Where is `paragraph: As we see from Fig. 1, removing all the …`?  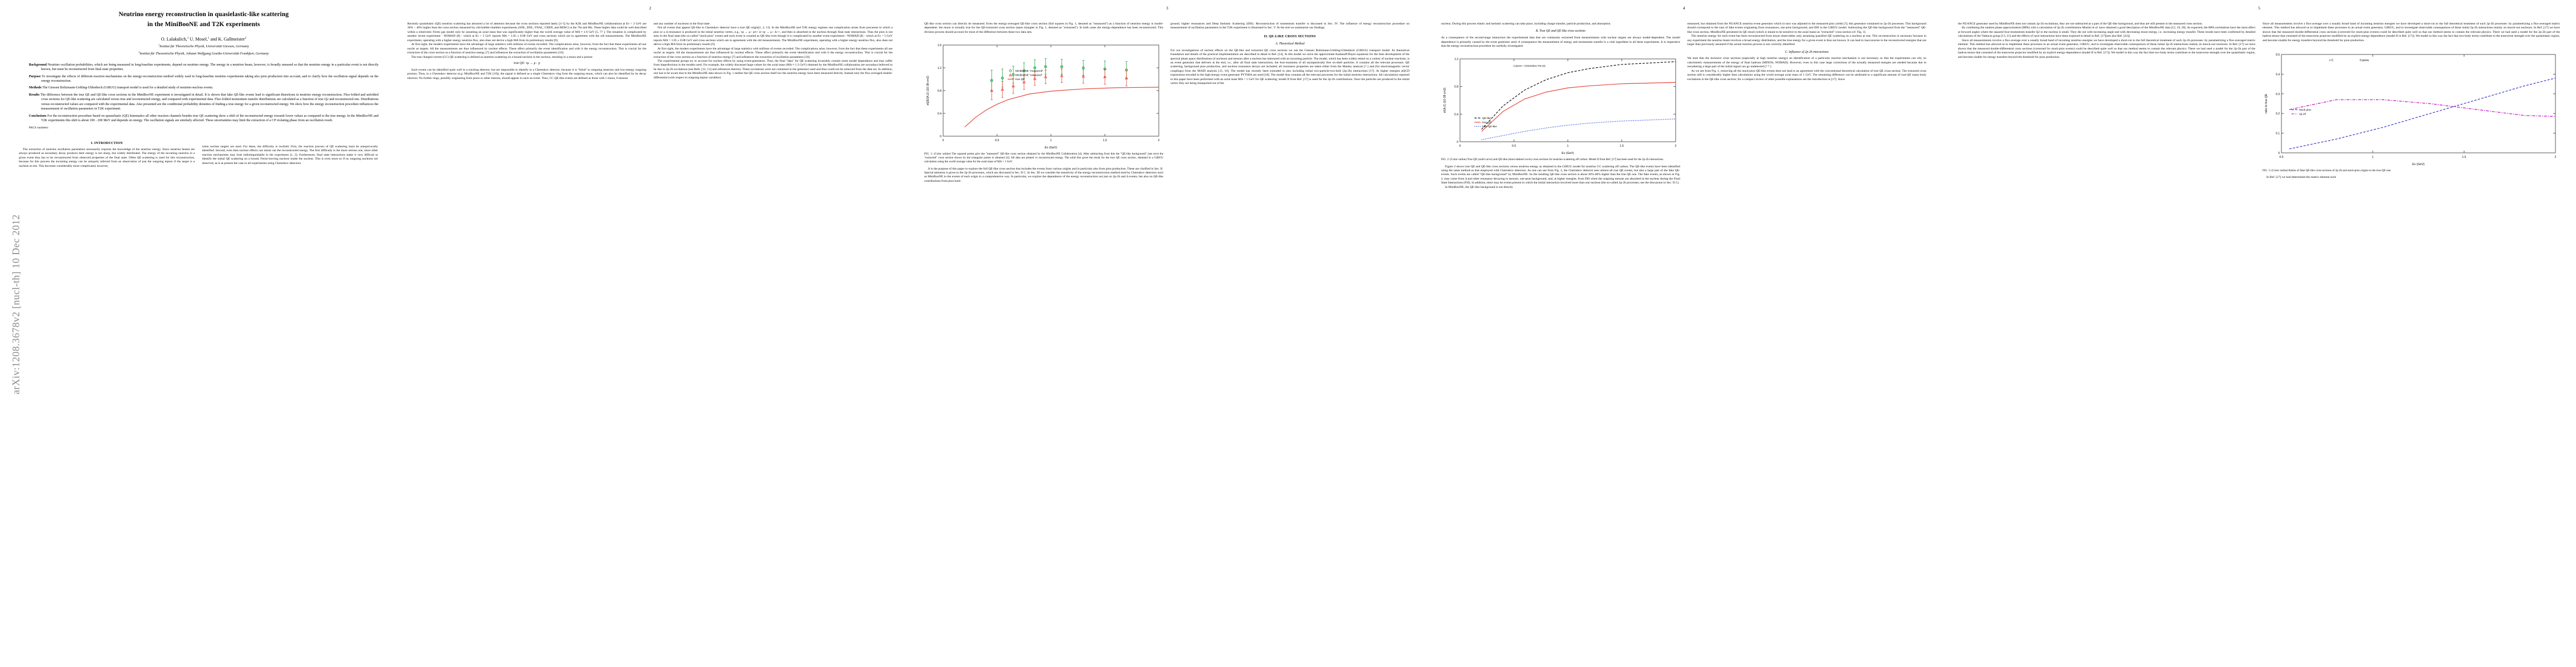
paragraph: As we see from Fig. 1, removing all the … is located at coordinates (1806, 75).